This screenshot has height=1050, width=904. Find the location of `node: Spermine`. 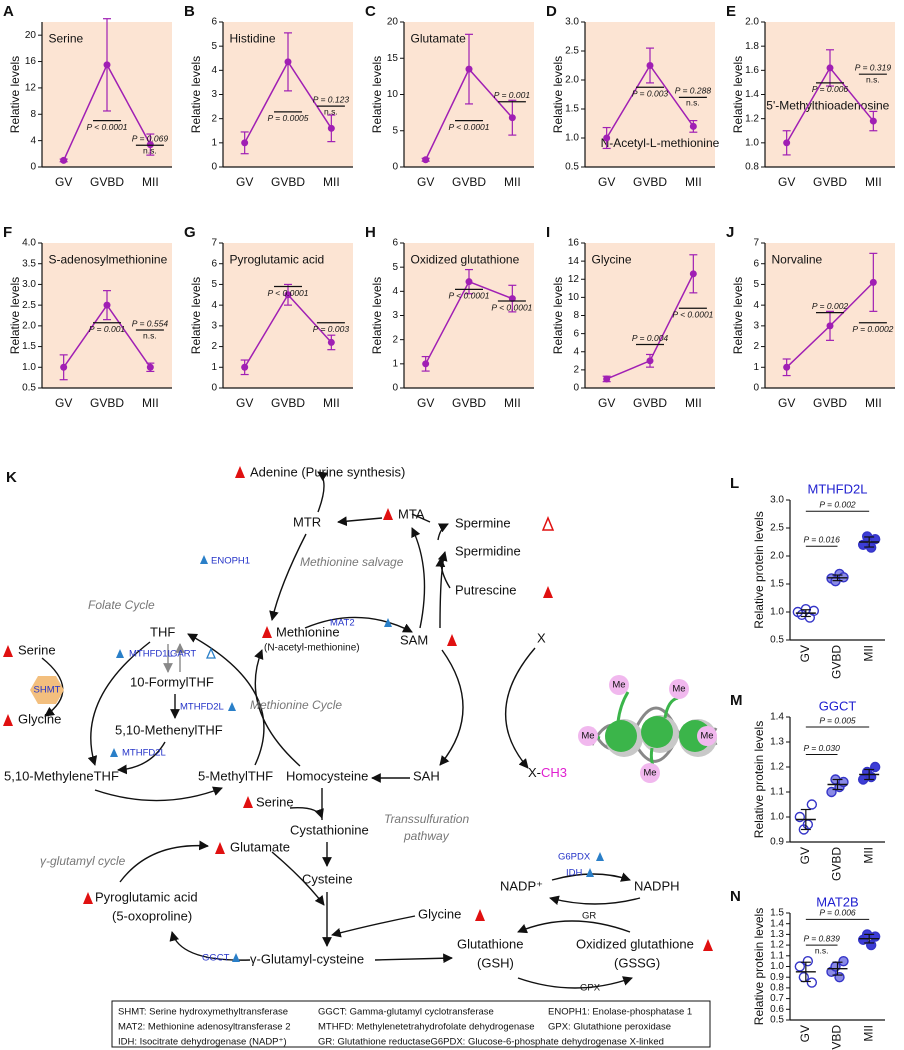

node: Spermine is located at coordinates (483, 522).